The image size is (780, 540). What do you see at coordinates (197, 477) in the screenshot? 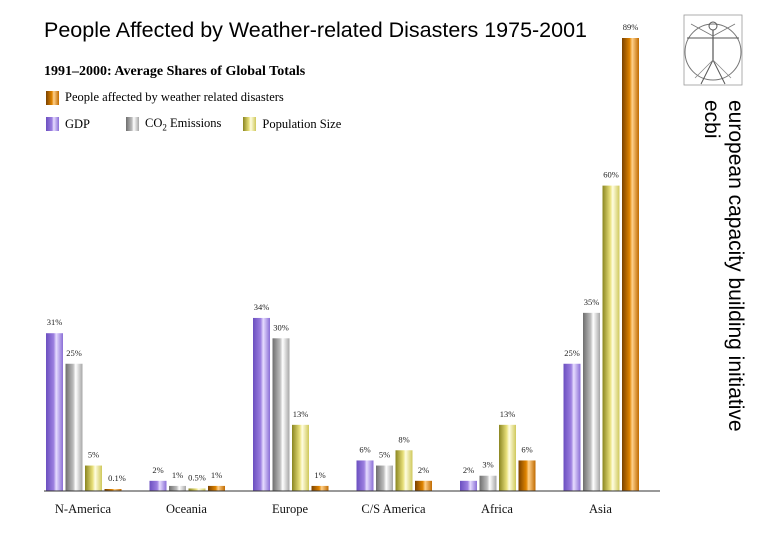
I see `data-label-population-oceania: 0.5%` at bounding box center [197, 477].